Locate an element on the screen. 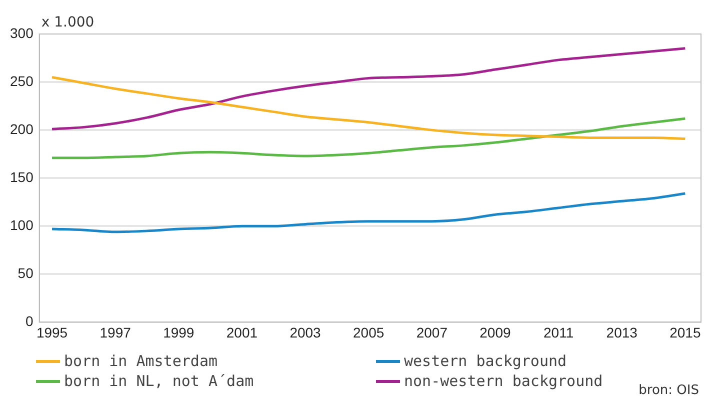 Image resolution: width=709 pixels, height=406 pixels. x-tick-label: 1995 is located at coordinates (52, 332).